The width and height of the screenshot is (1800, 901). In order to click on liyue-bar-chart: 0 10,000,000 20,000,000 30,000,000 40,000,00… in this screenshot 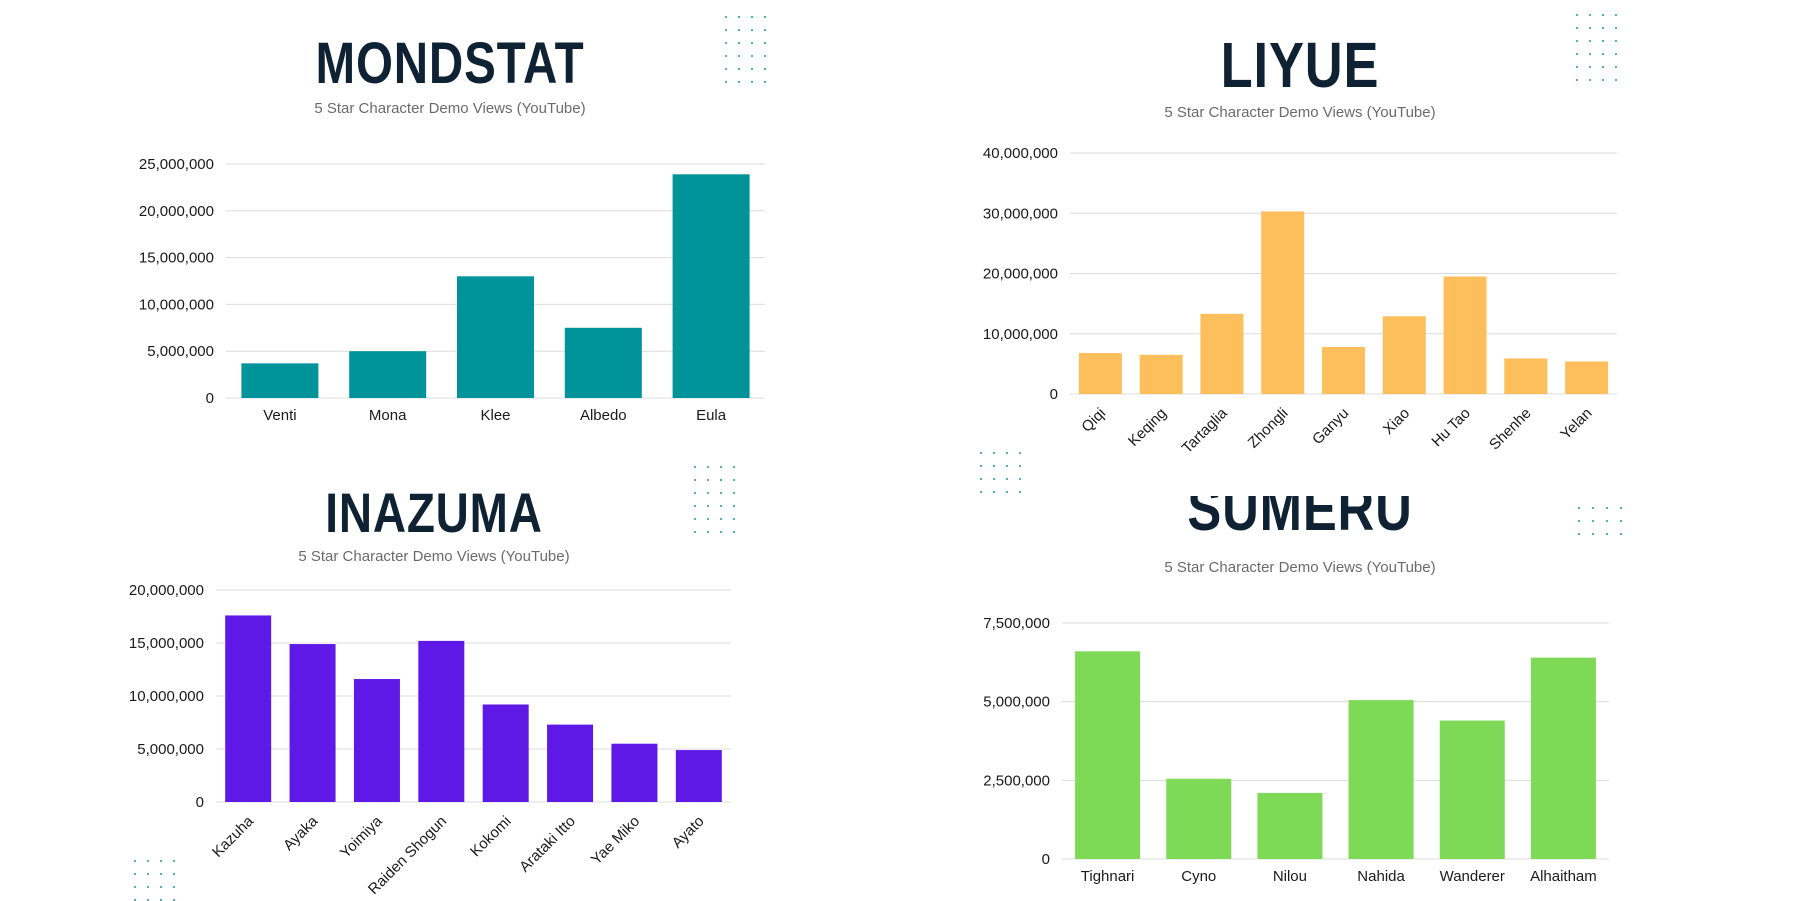, I will do `click(1300, 301)`.